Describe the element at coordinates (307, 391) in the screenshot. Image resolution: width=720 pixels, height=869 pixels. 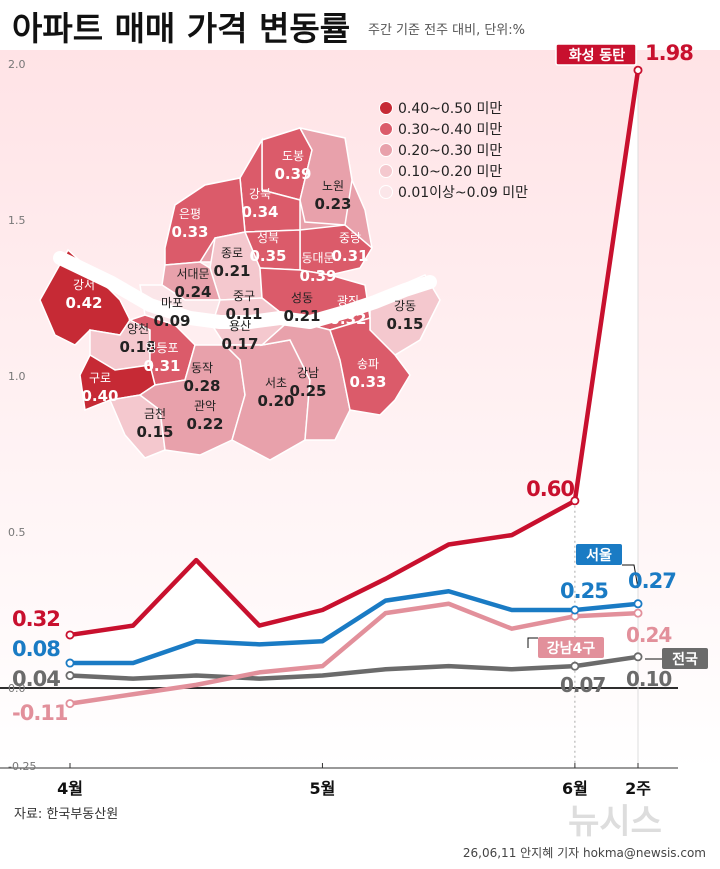
I see `district-value: 0.25` at that location.